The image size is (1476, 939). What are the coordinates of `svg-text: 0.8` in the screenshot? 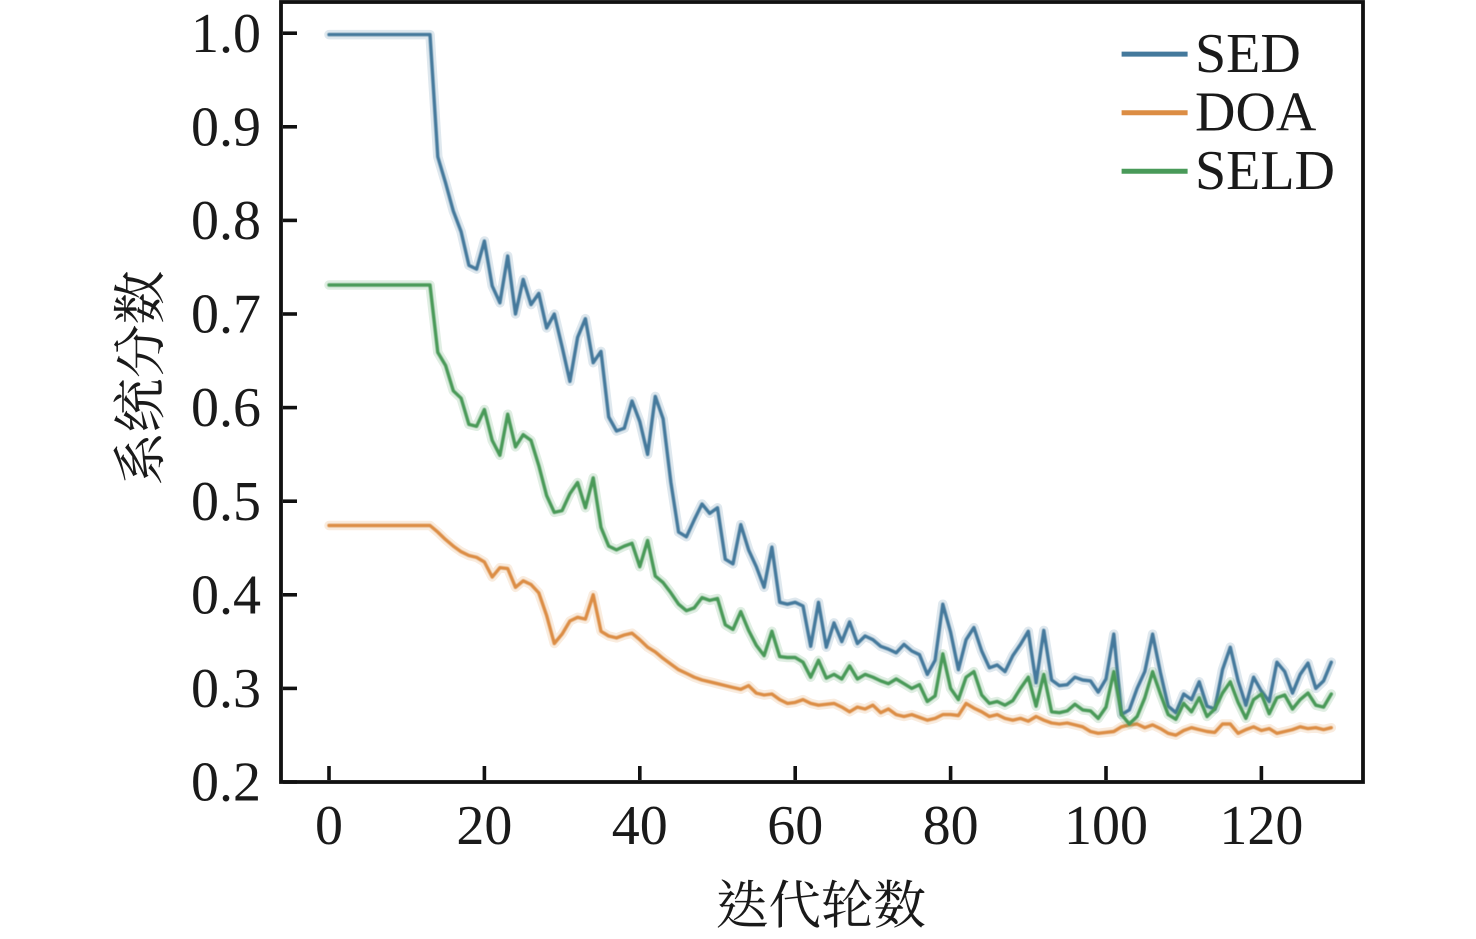 It's located at (226, 221).